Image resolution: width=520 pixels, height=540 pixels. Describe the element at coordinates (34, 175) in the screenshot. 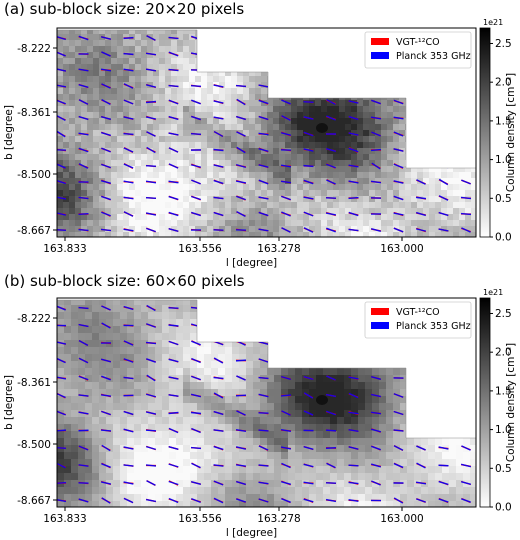

I see `y-tick-label: -8.500` at that location.